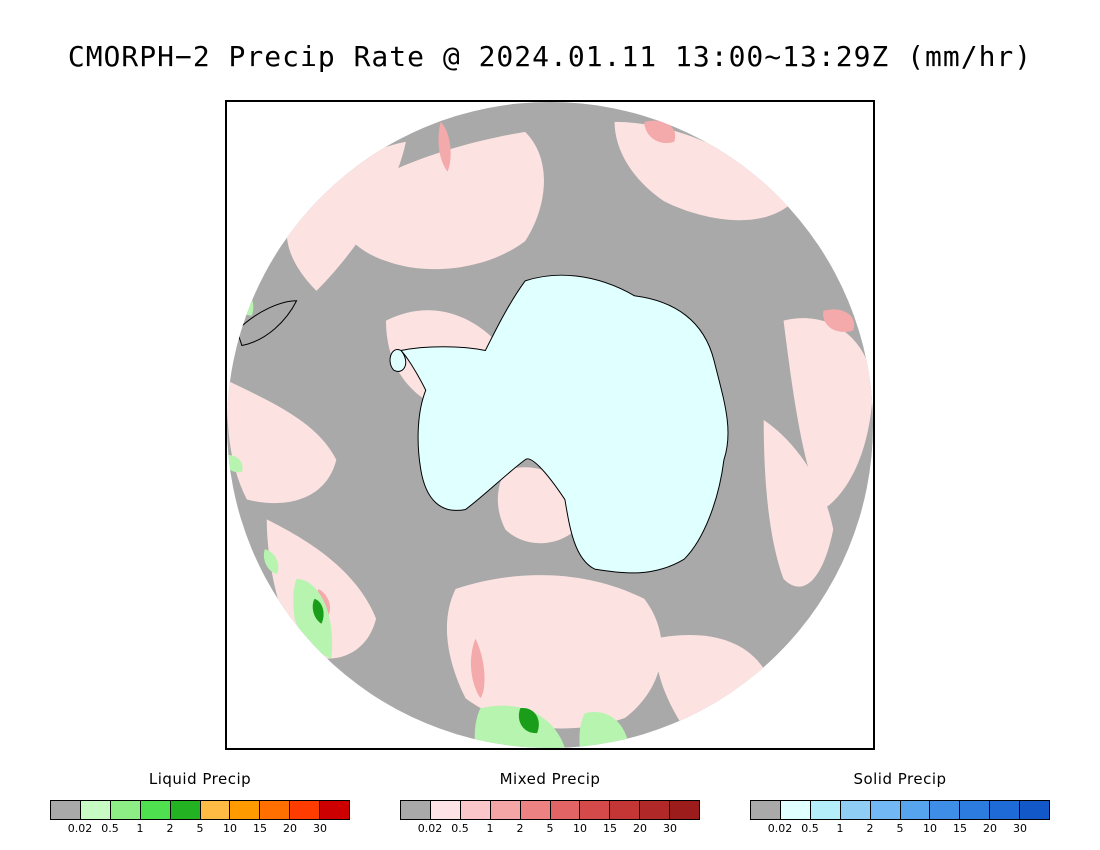 This screenshot has height=850, width=1100. What do you see at coordinates (235, 463) in the screenshot?
I see `liquid-precip-west-edge` at bounding box center [235, 463].